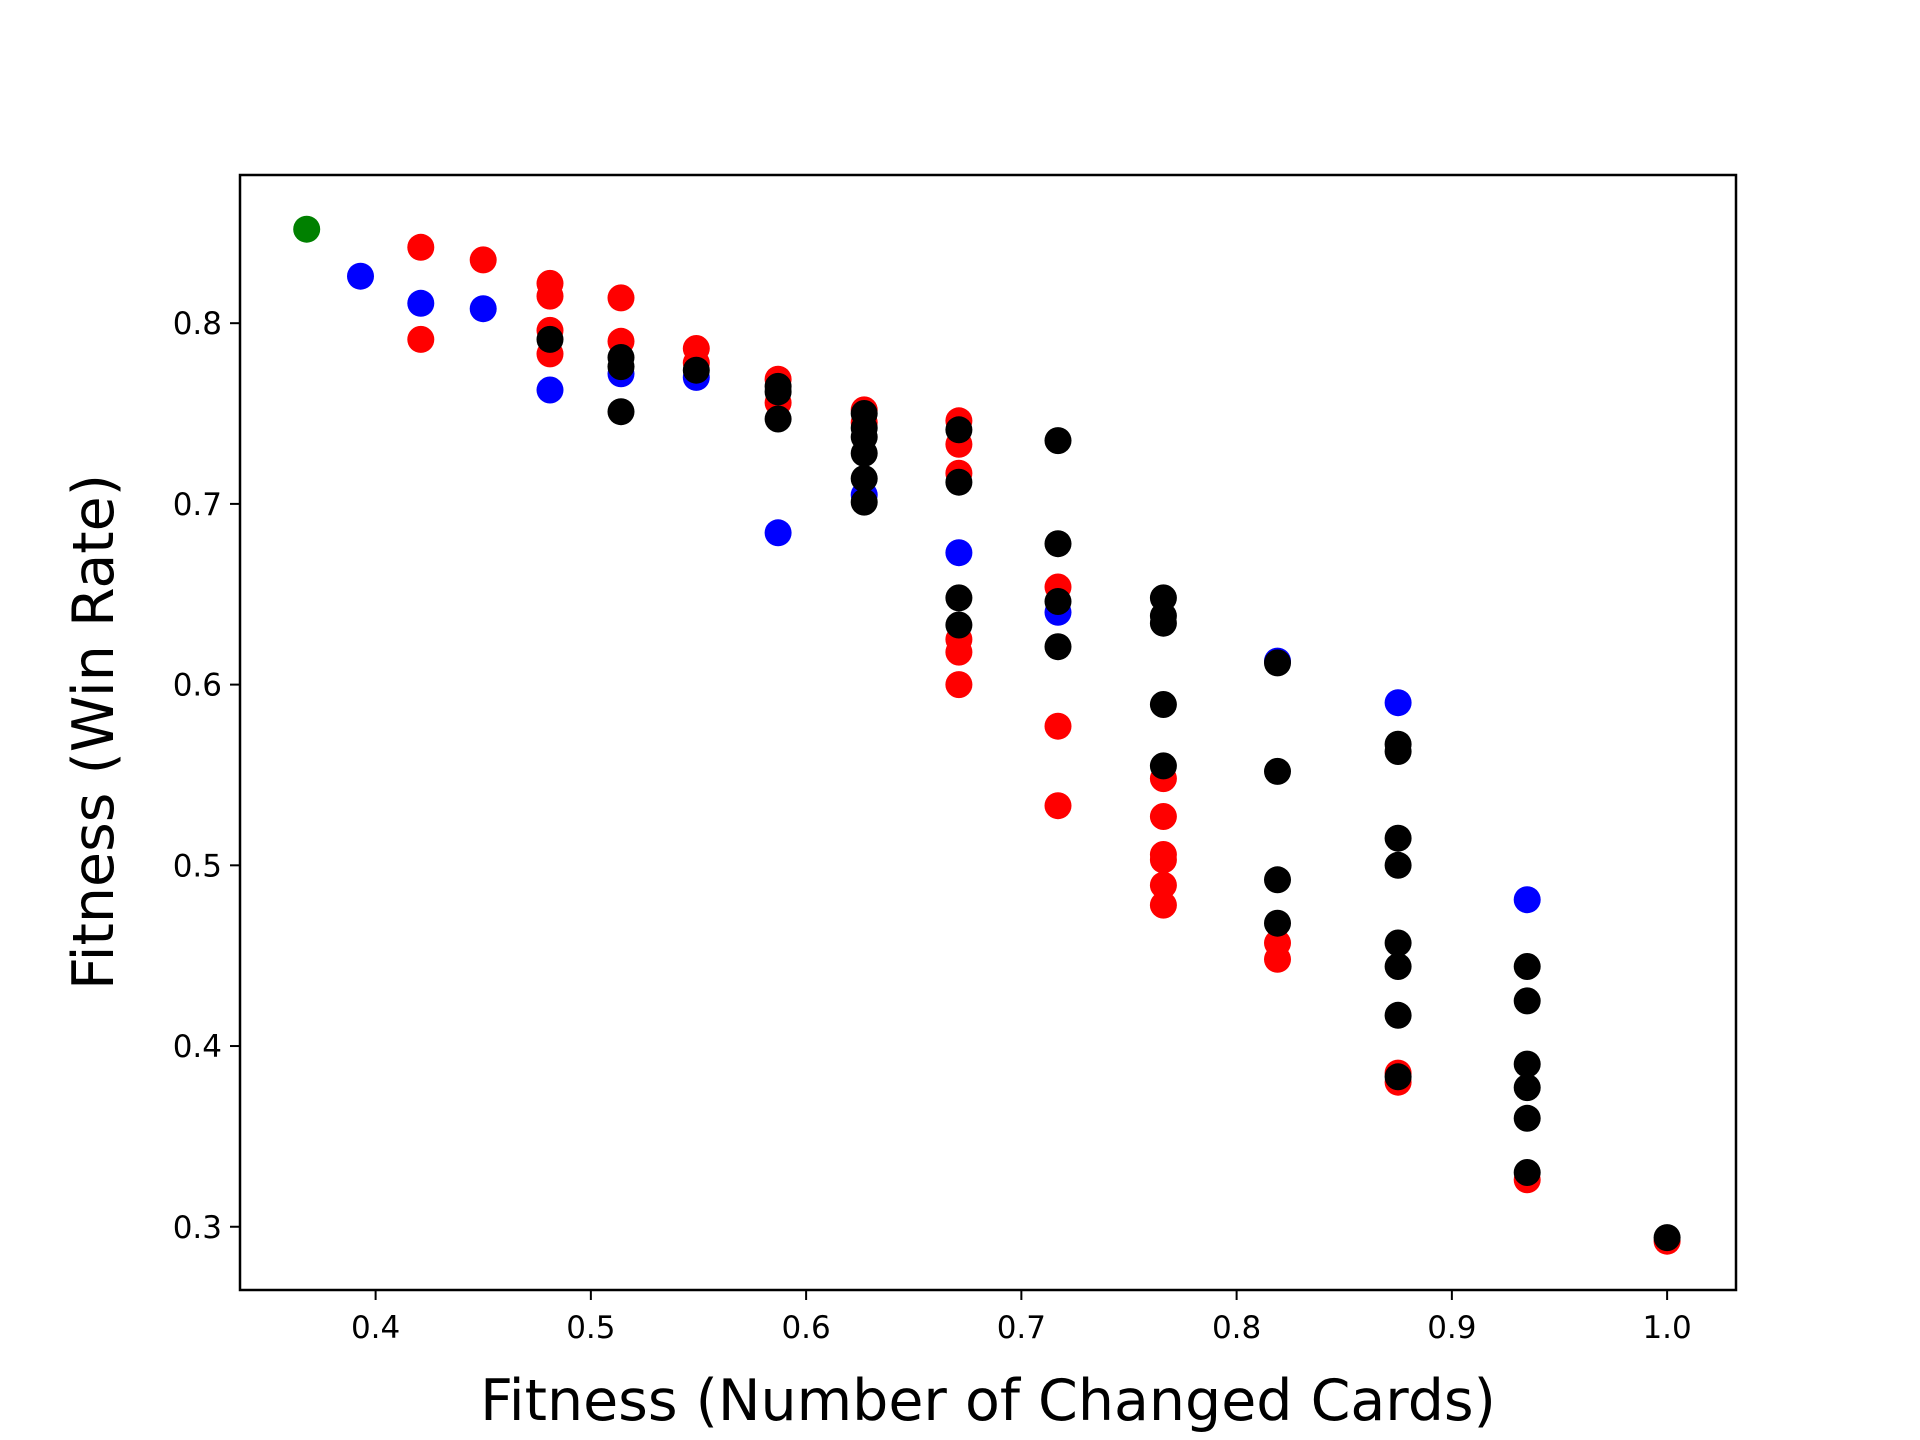 The height and width of the screenshot is (1440, 1920). I want to click on y-axis: 0.3 0.4 0.5 0.6 0.7 0.8, so click(206, 776).